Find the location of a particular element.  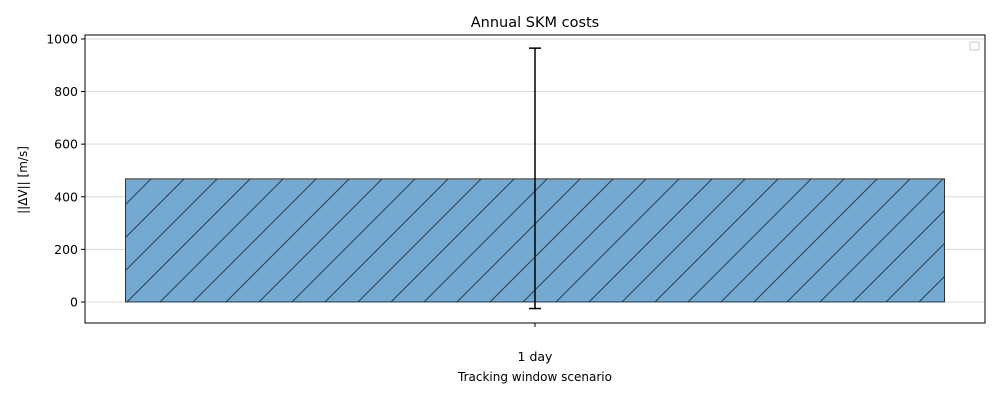

y-tick-label: 0 is located at coordinates (74, 301).